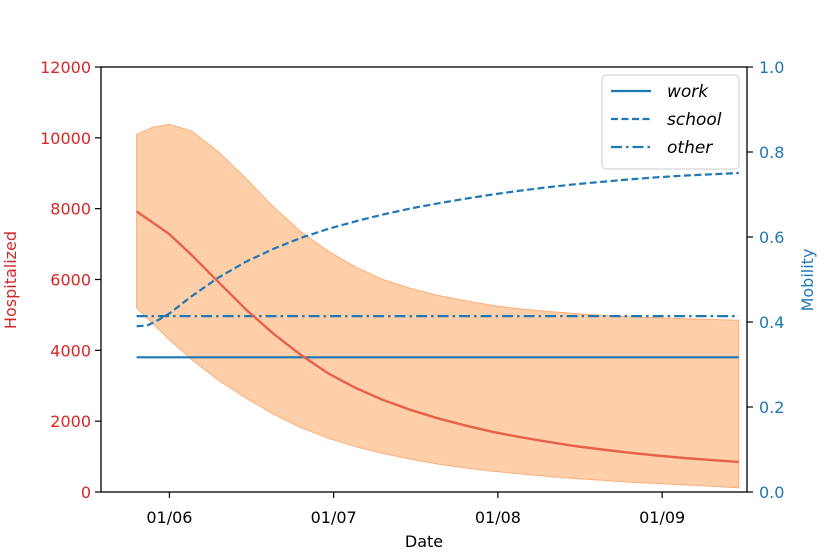 The image size is (830, 554). Describe the element at coordinates (424, 541) in the screenshot. I see `x-axis-label: Date` at that location.